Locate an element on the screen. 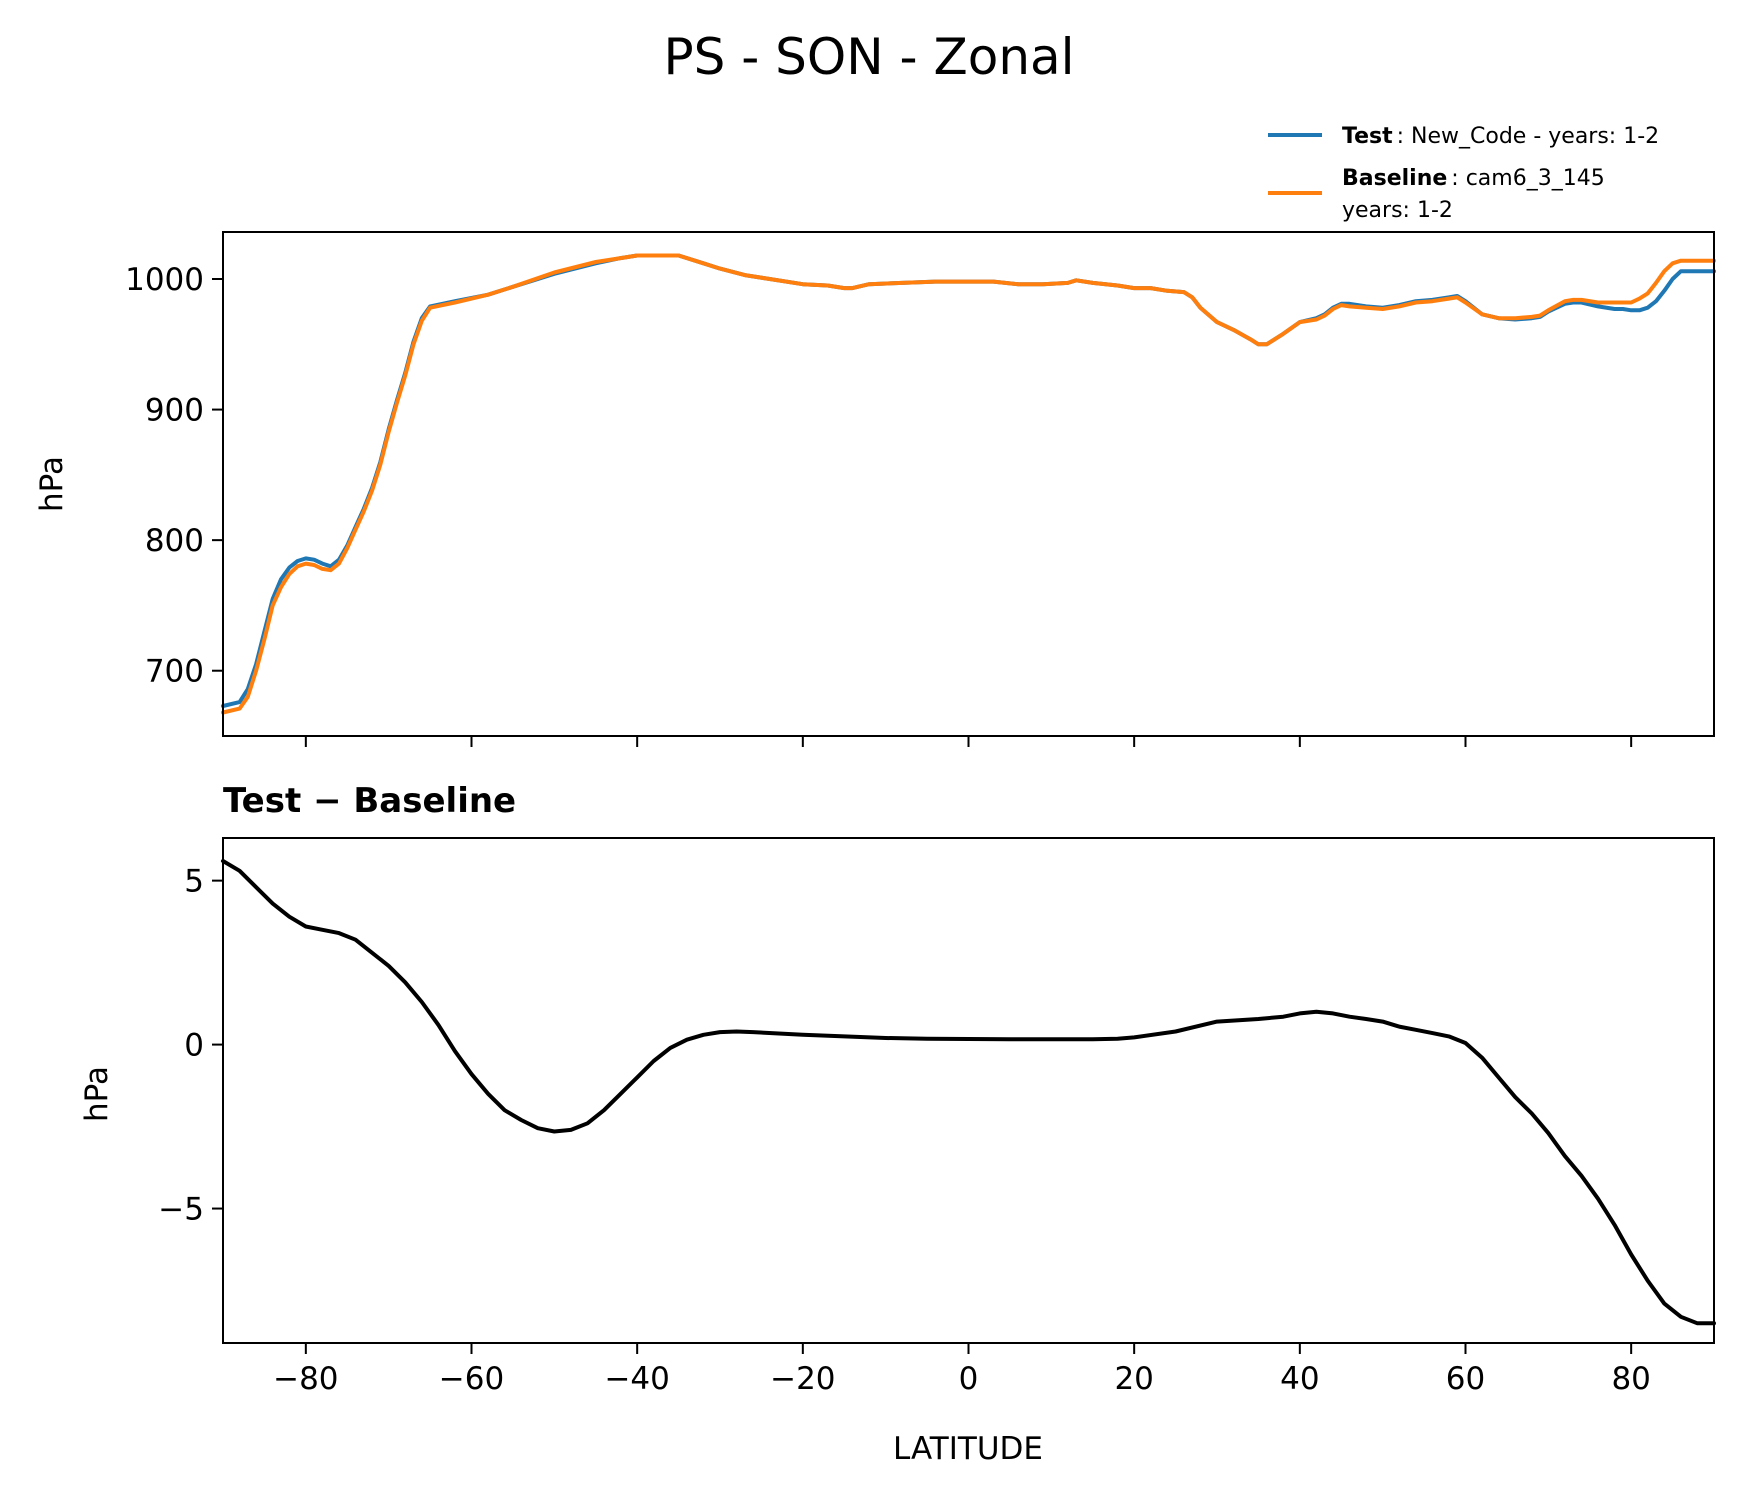  legend-test-desc: : New_Code - years: 1-2 is located at coordinates (1528, 136).